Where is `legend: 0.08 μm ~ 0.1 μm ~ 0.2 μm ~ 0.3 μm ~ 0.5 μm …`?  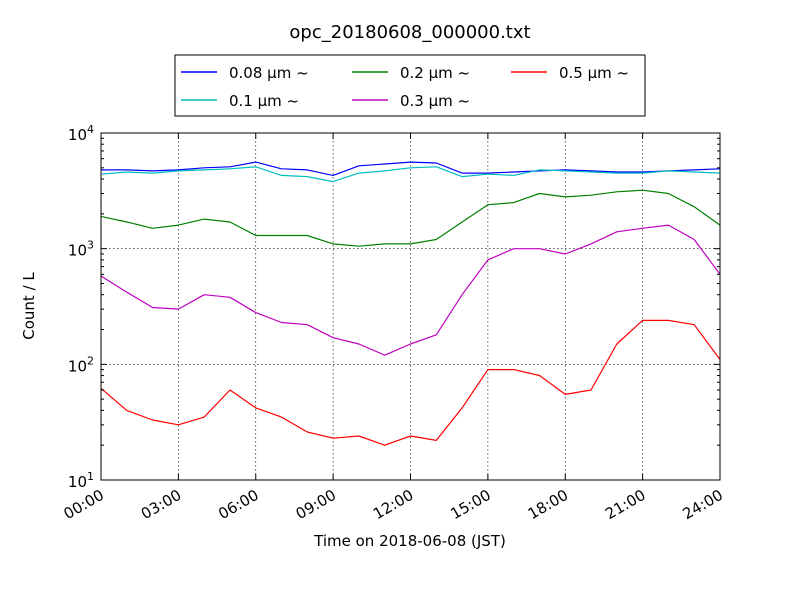 legend: 0.08 μm ~ 0.1 μm ~ 0.2 μm ~ 0.3 μm ~ 0.5 μm … is located at coordinates (410, 85).